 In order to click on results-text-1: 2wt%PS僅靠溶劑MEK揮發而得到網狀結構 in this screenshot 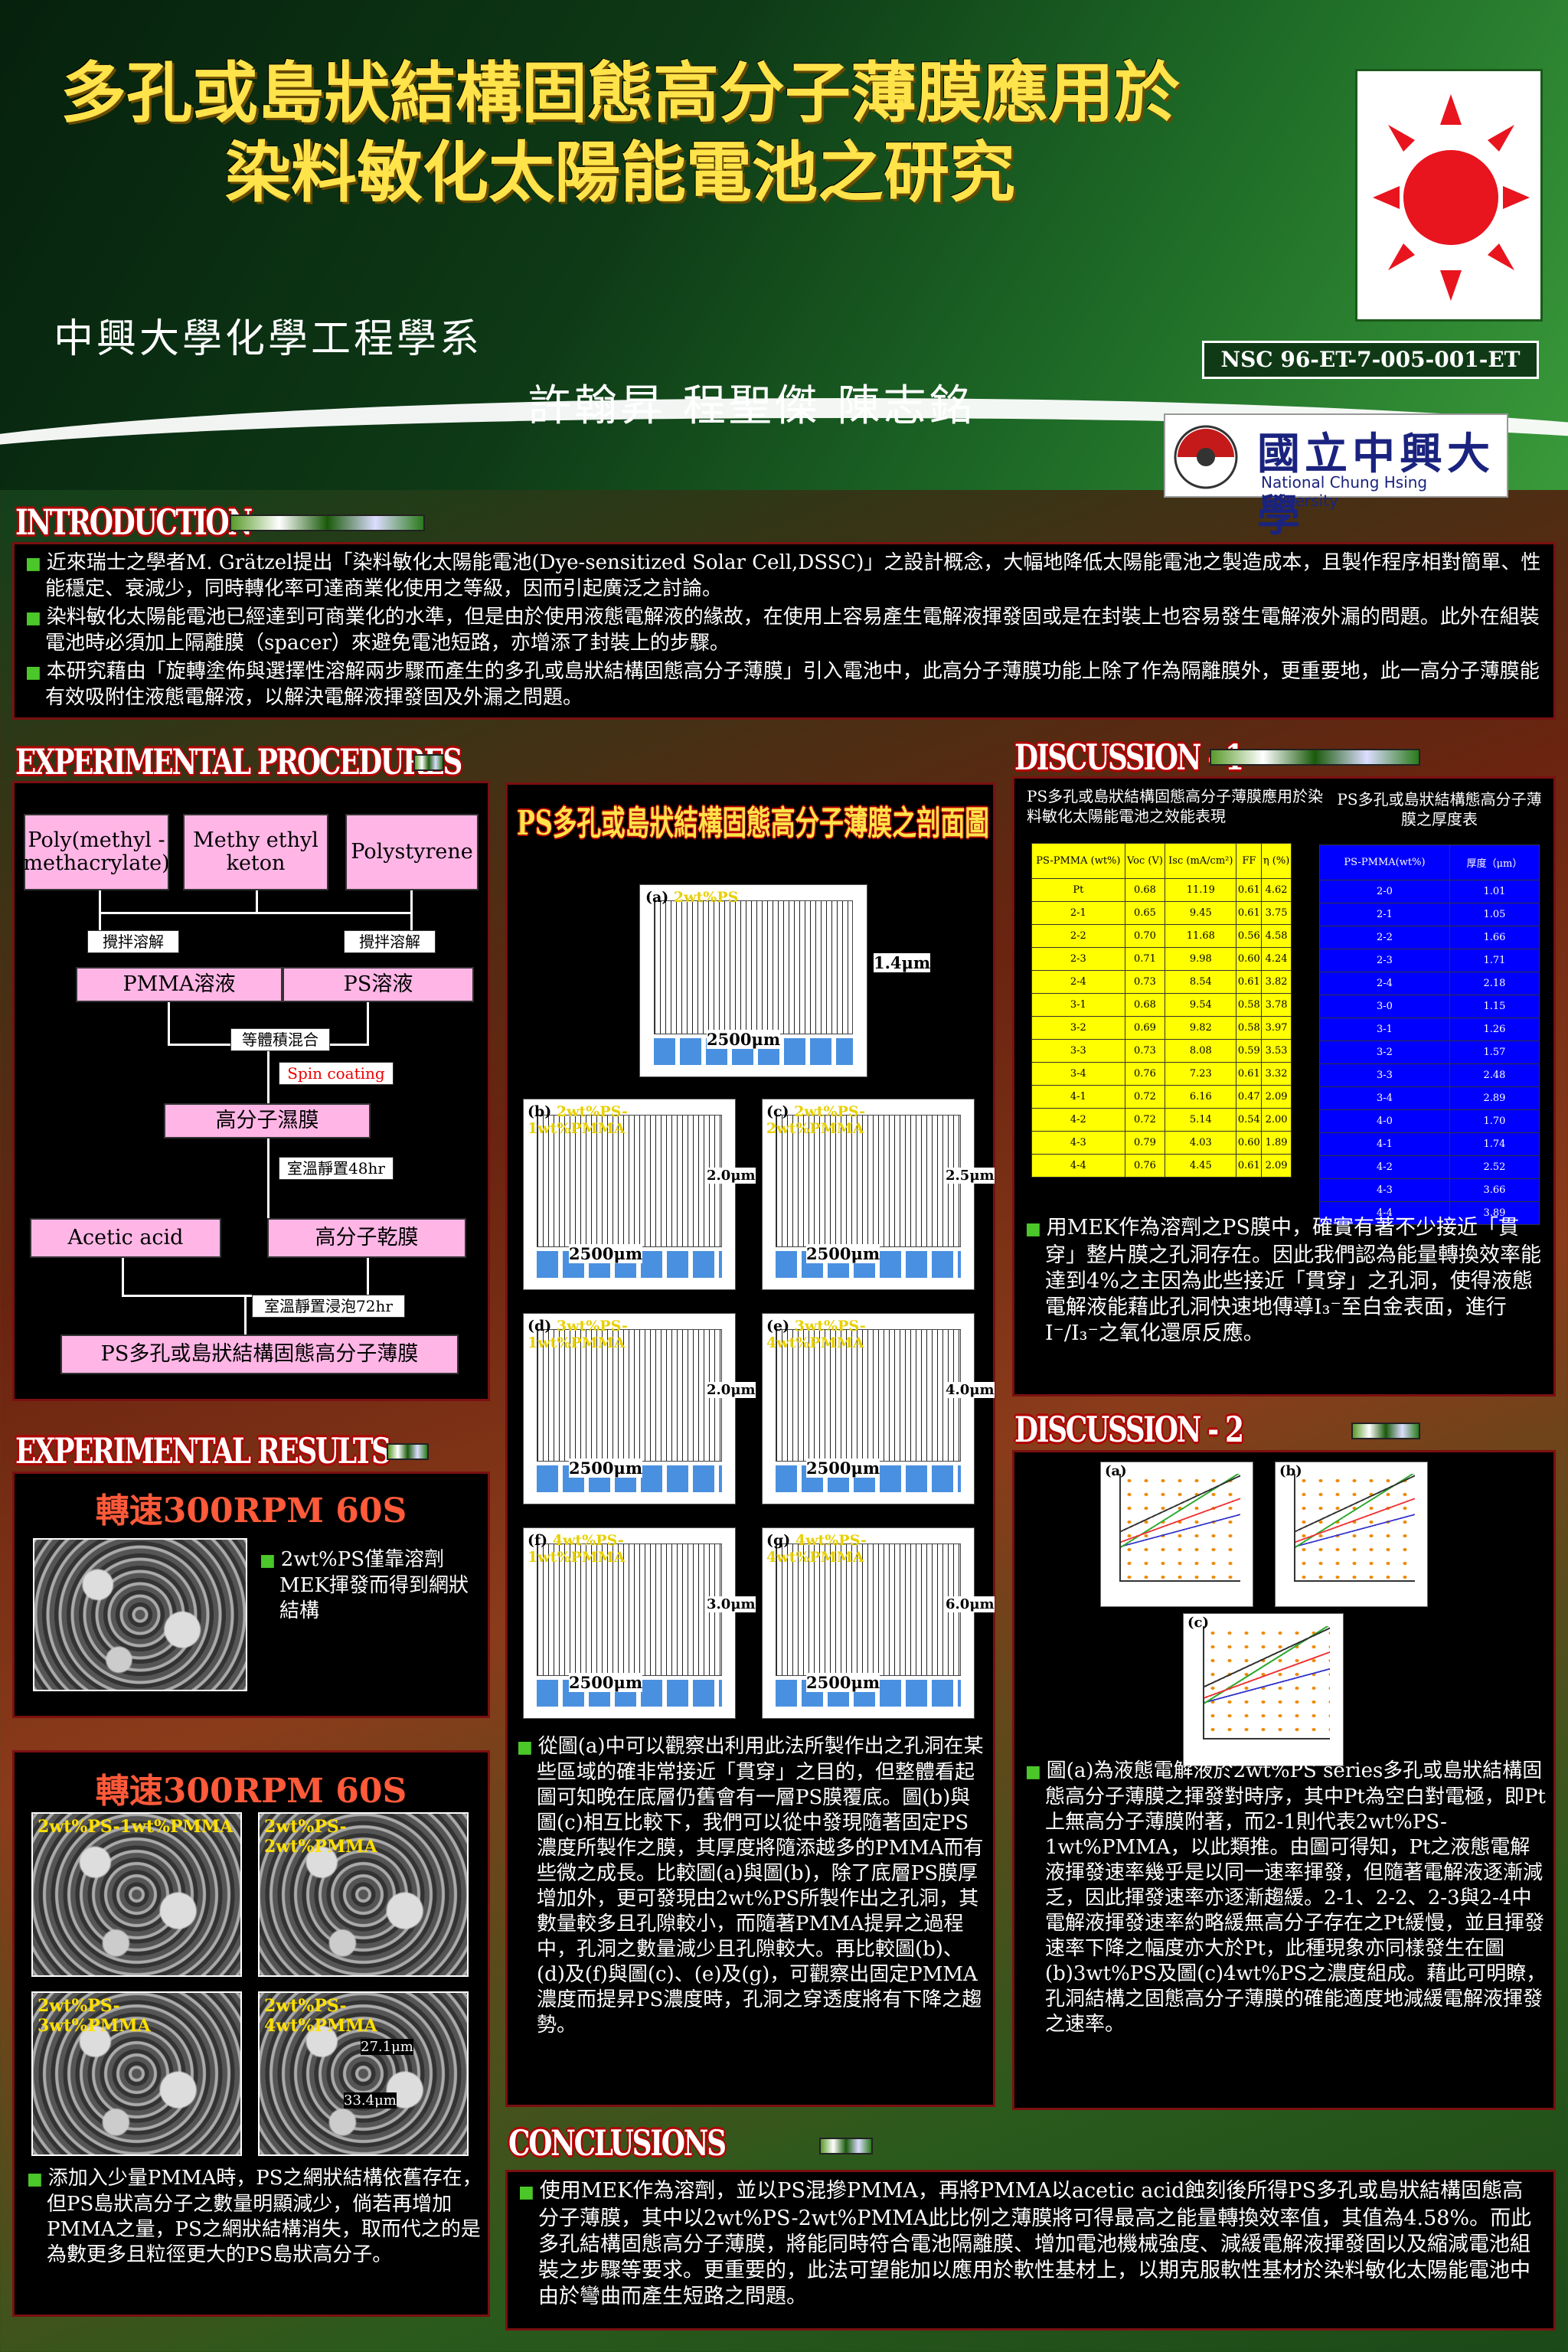, I will do `click(371, 1587)`.